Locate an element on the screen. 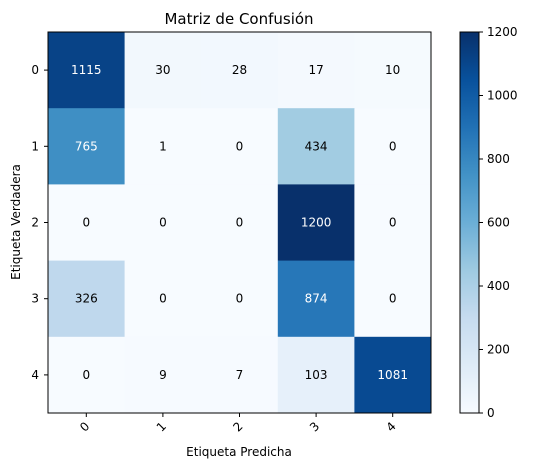 The height and width of the screenshot is (470, 534). cell-value-label: 7 is located at coordinates (240, 375).